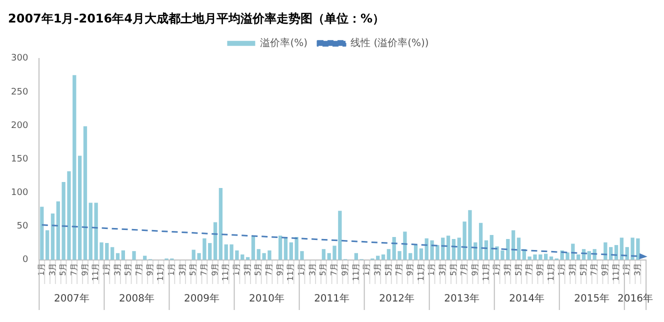 The width and height of the screenshot is (664, 322). I want to click on text: 2012年, so click(397, 298).